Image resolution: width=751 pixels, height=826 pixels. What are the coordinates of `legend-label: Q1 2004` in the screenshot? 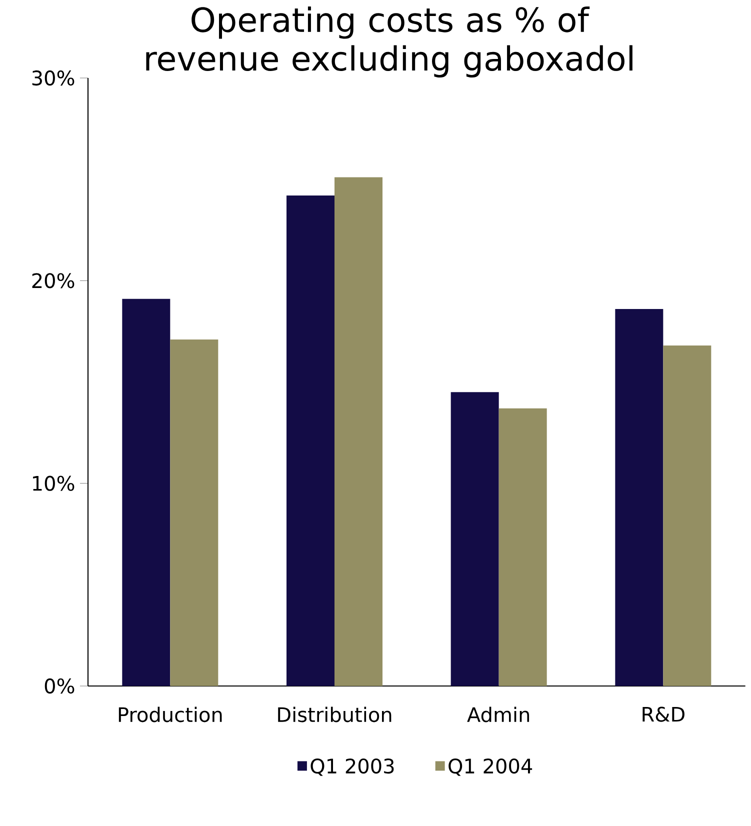 It's located at (490, 767).